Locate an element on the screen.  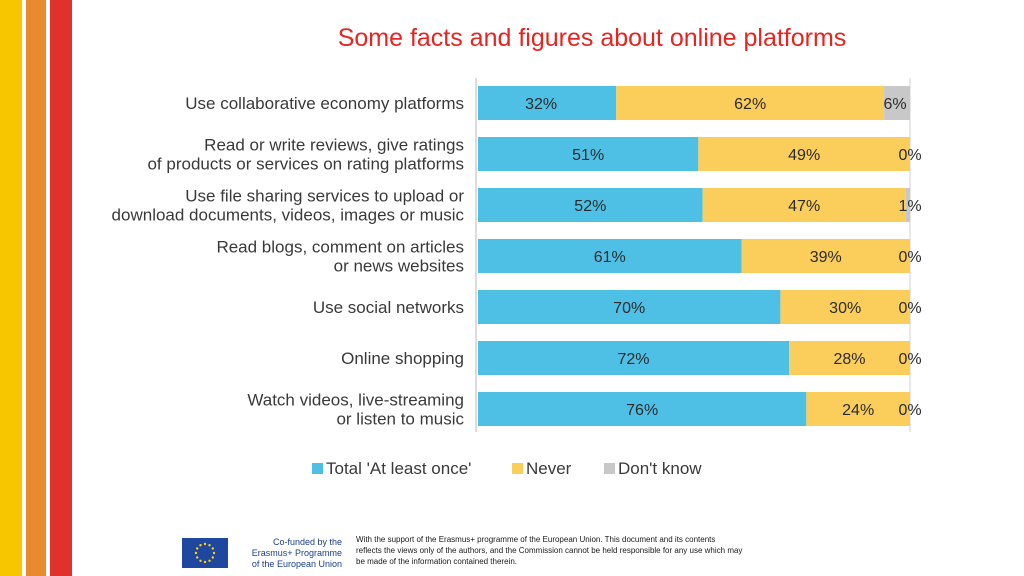
value-label: 30% is located at coordinates (845, 308).